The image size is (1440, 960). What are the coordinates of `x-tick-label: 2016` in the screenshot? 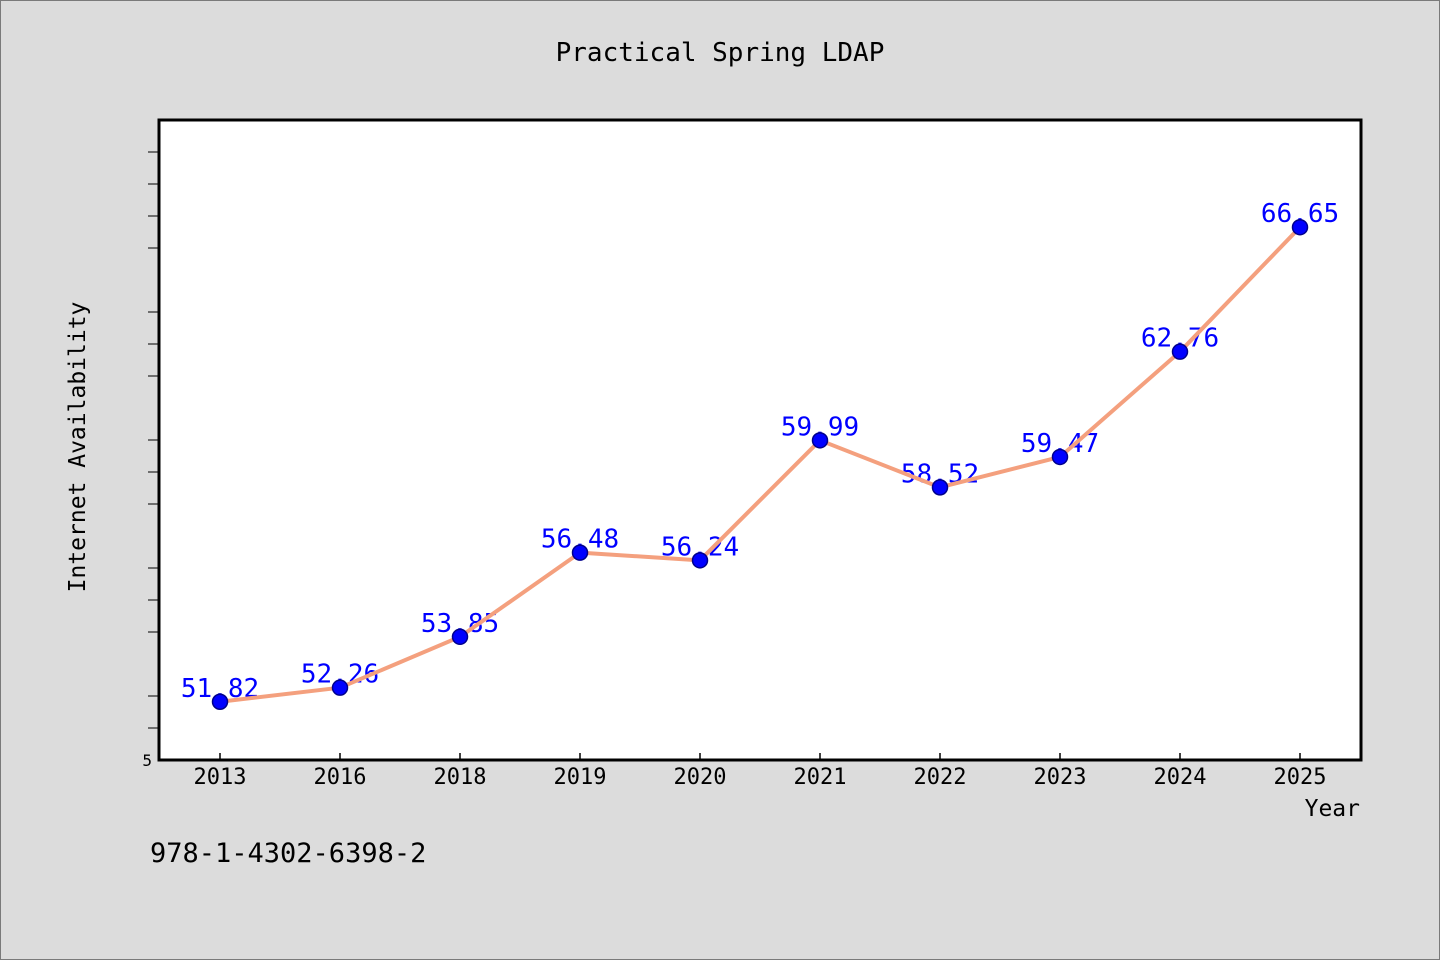 It's located at (340, 777).